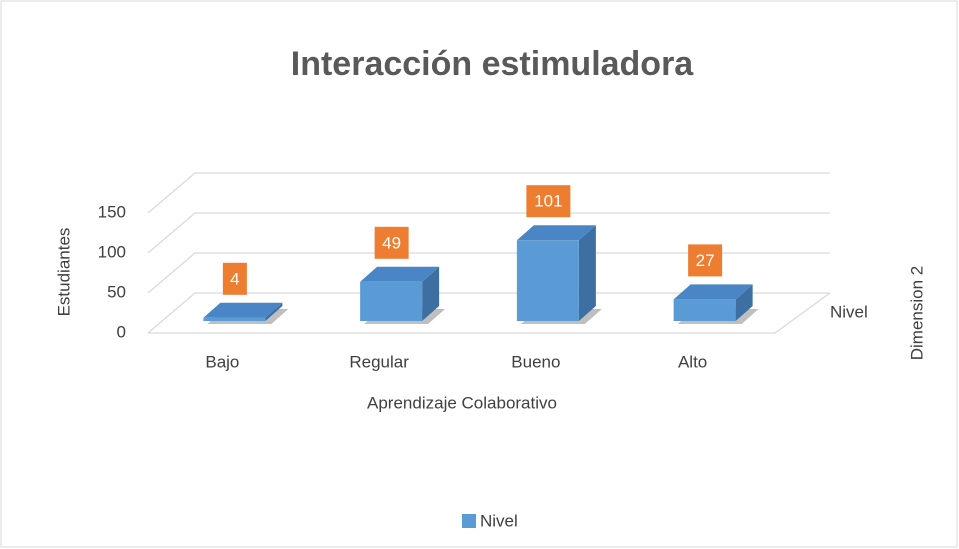 The image size is (959, 549). What do you see at coordinates (802, 313) in the screenshot?
I see `floor-edge` at bounding box center [802, 313].